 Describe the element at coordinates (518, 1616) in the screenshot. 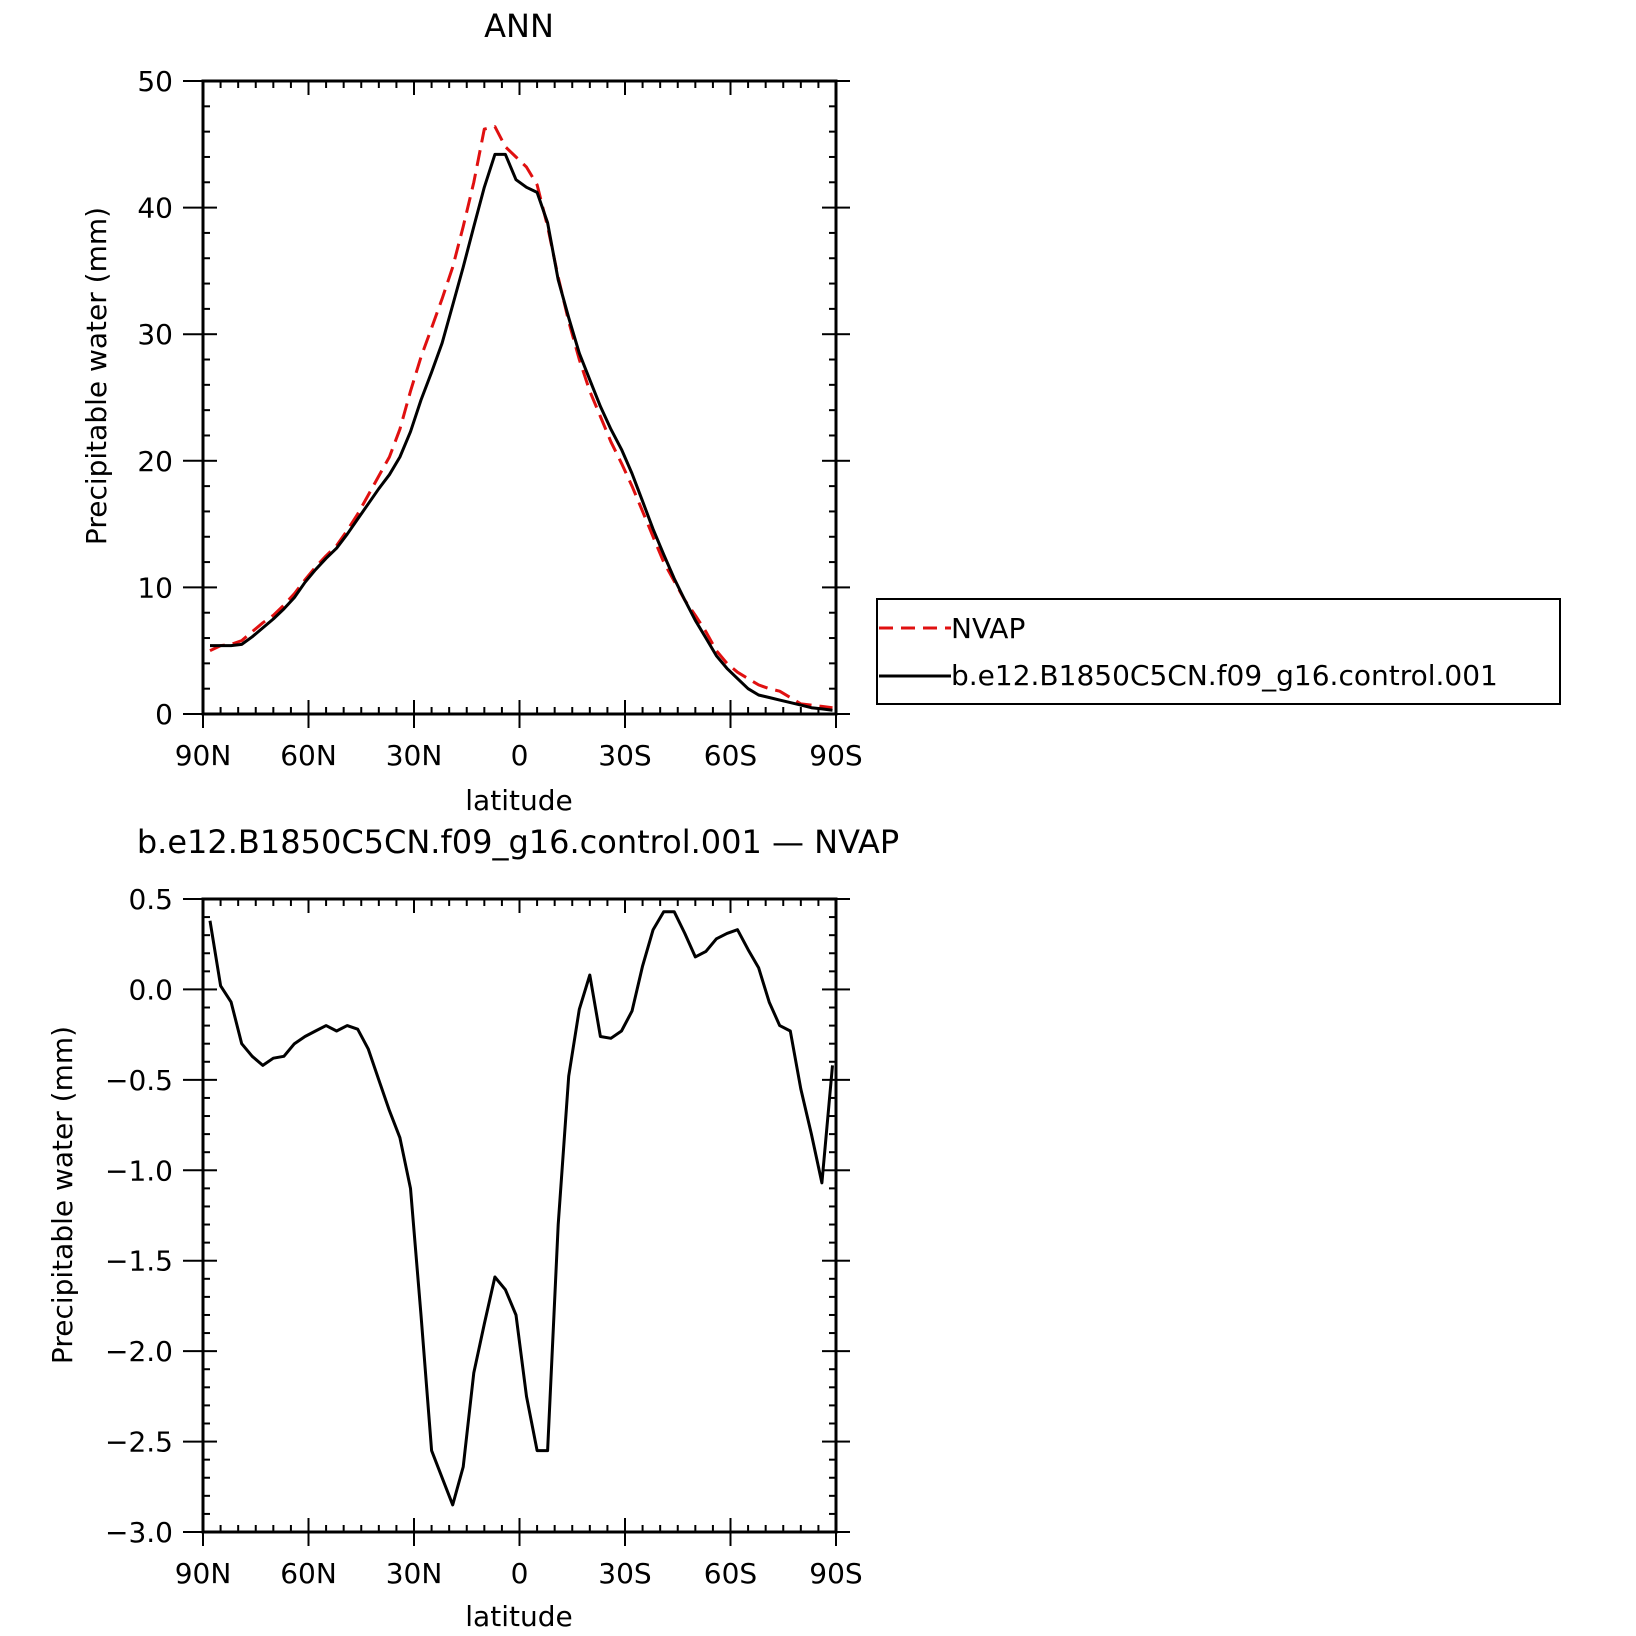

I see `bottom-x-axis-label: latitude` at that location.